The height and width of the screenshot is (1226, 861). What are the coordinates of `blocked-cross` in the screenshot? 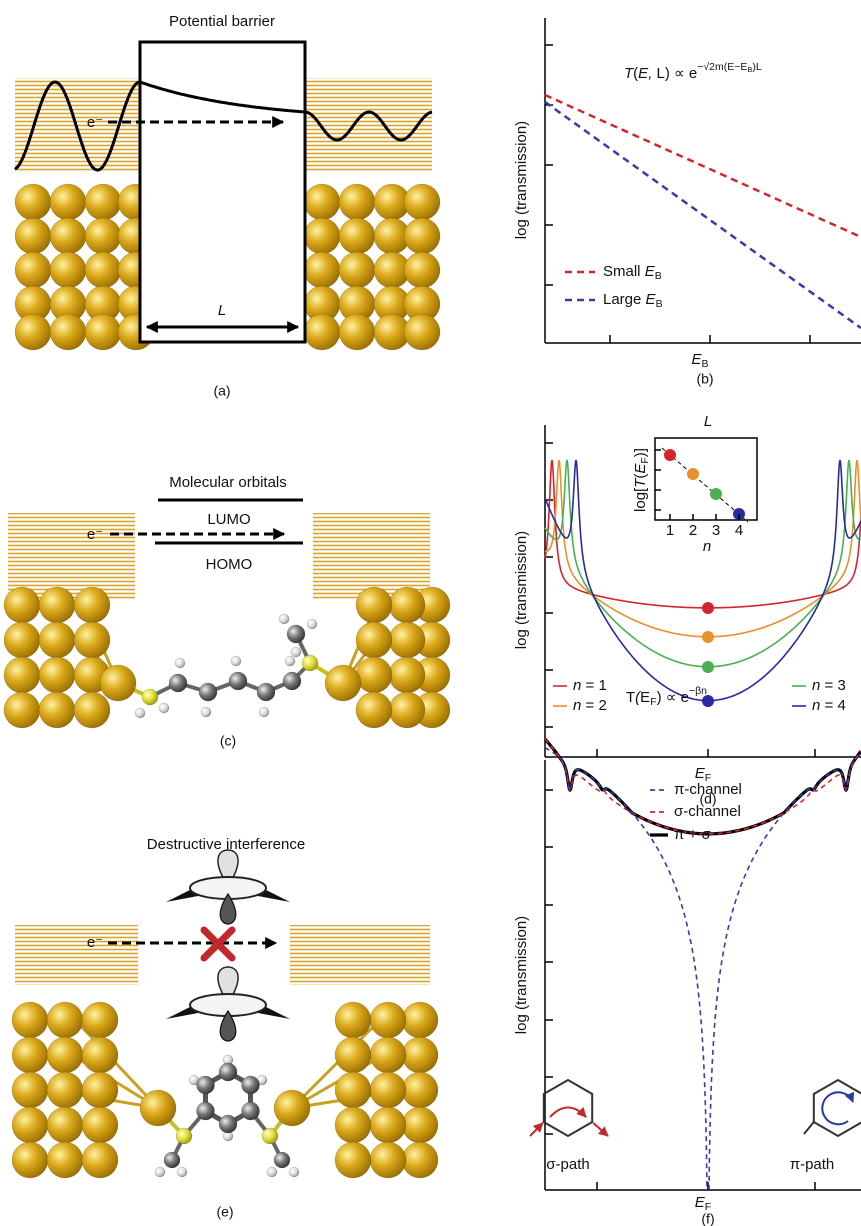 It's located at (218, 944).